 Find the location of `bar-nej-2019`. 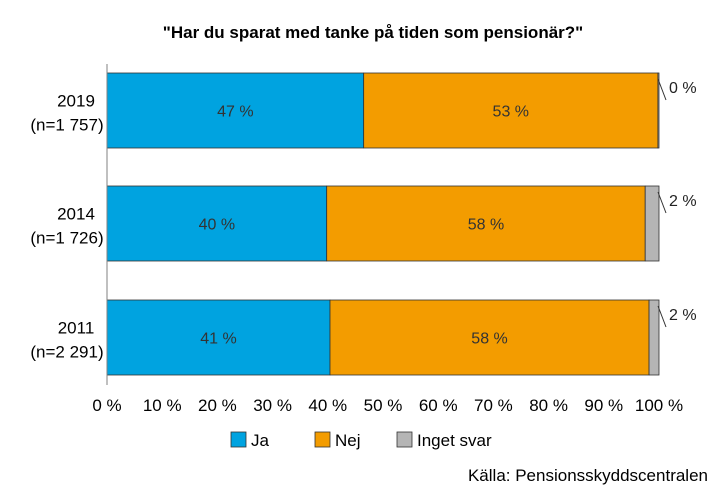

bar-nej-2019 is located at coordinates (511, 110).